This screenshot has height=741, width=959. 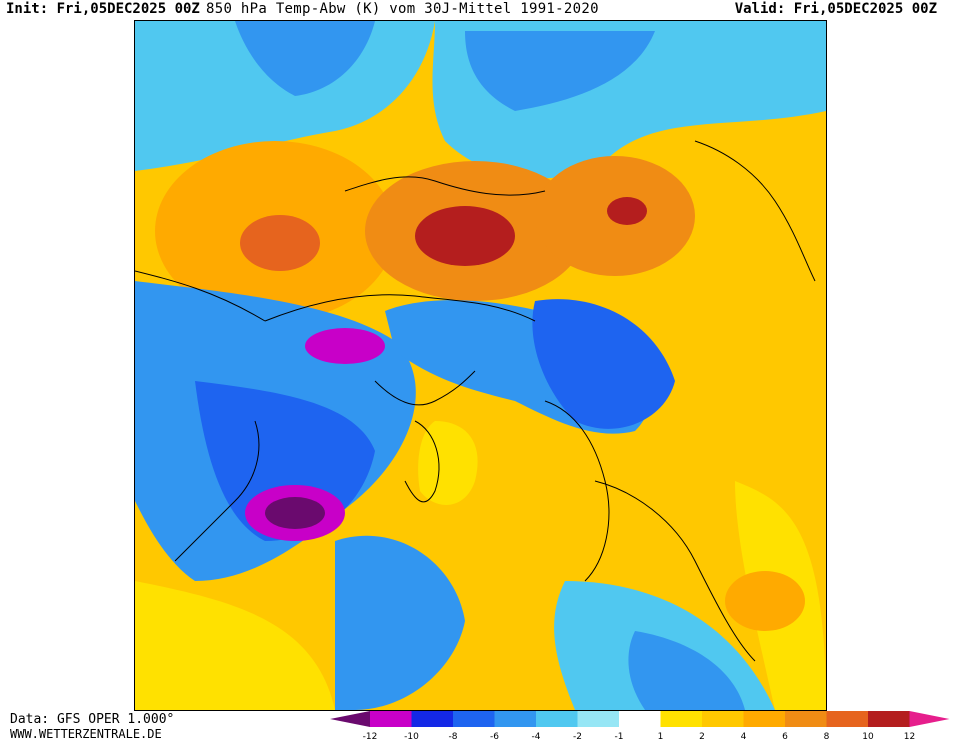 What do you see at coordinates (560, 71) in the screenshot?
I see `cold-core-arctic` at bounding box center [560, 71].